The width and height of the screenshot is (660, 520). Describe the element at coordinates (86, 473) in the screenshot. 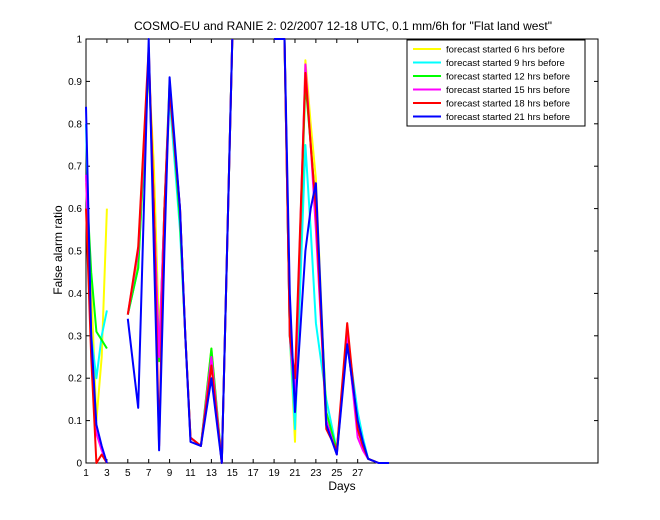

I see `x-tick-label: 1` at that location.